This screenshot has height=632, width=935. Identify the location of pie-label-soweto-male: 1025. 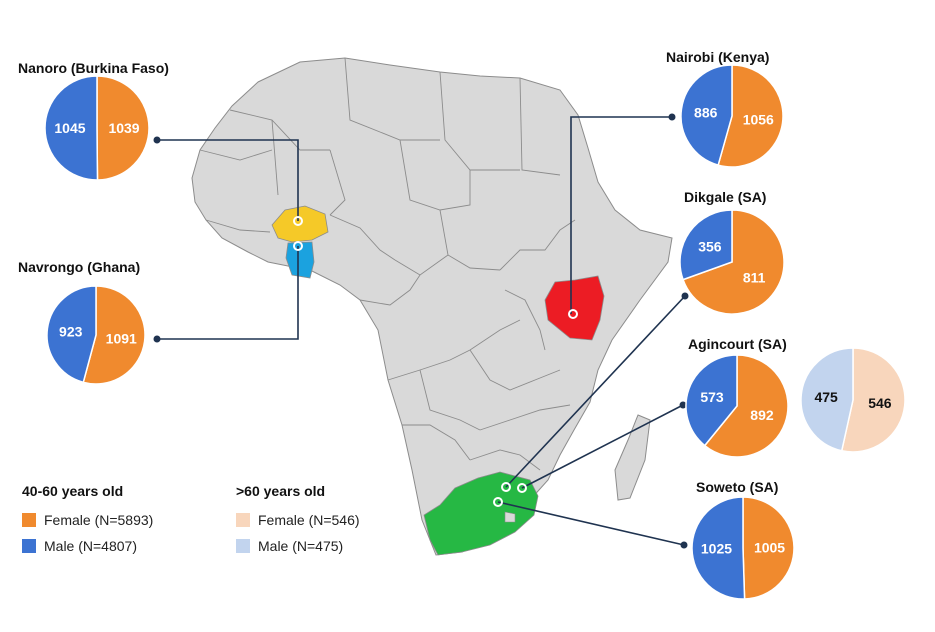
(716, 548).